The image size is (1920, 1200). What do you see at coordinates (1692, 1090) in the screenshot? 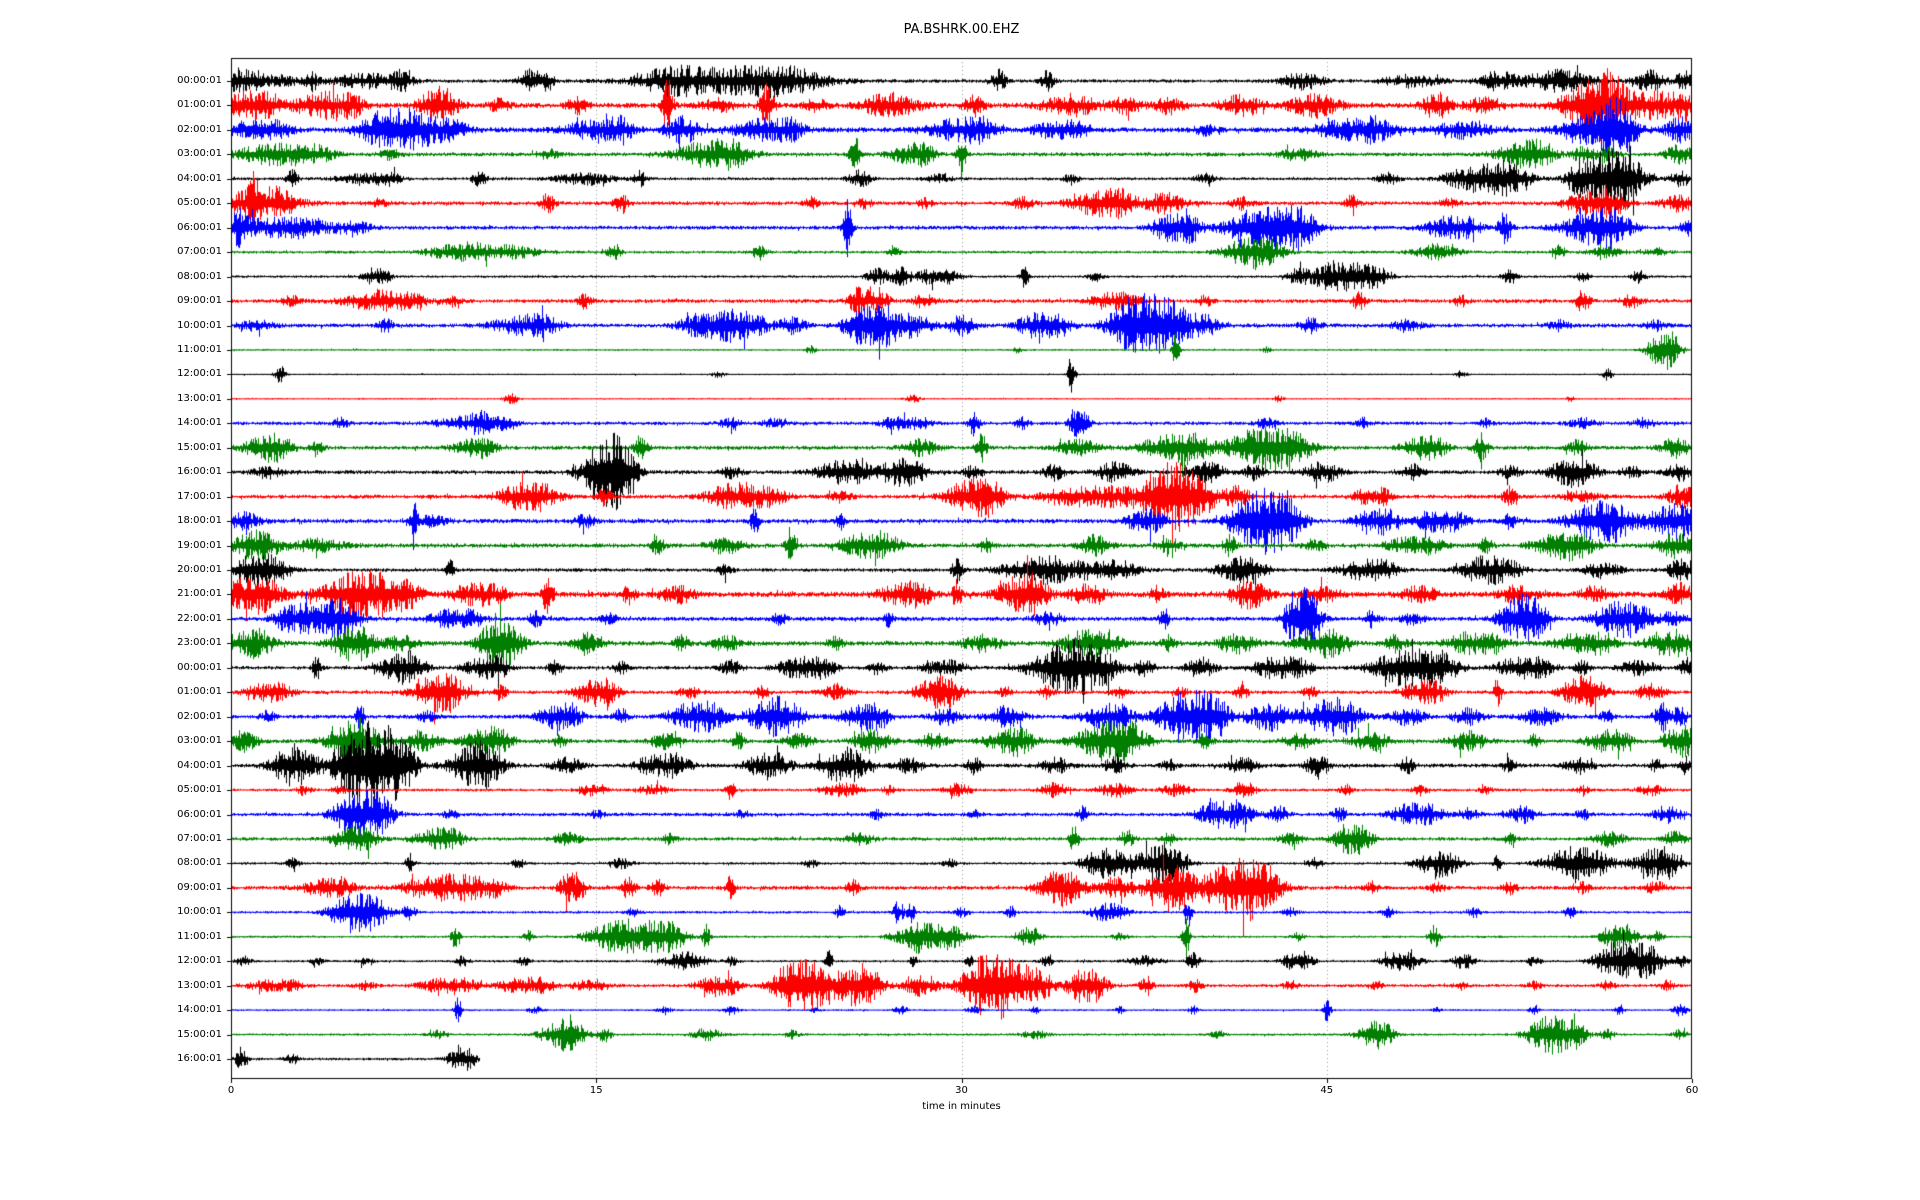
I see `x-axis-tick-label: 60` at bounding box center [1692, 1090].